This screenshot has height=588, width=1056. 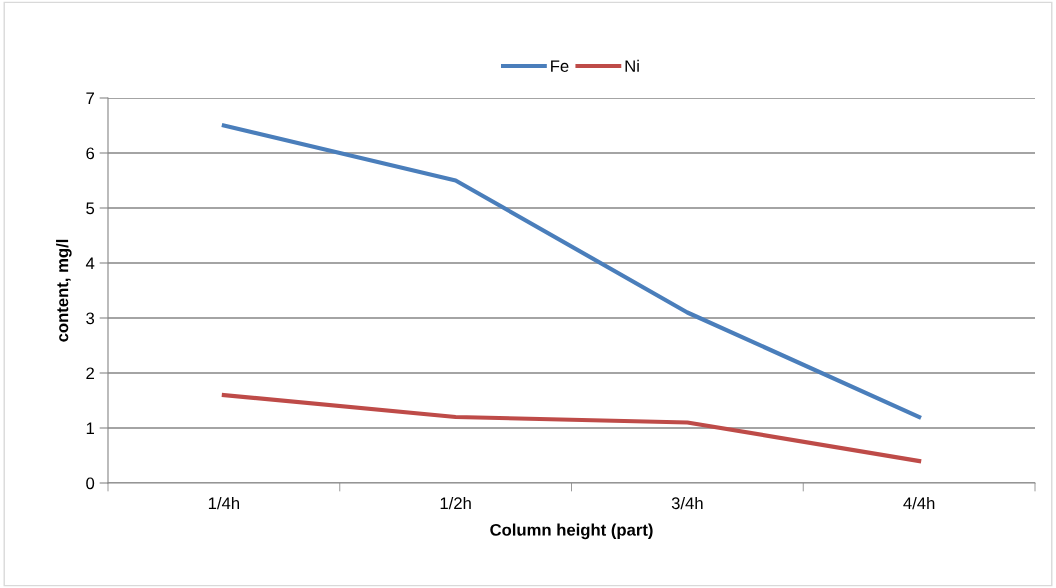 What do you see at coordinates (632, 65) in the screenshot?
I see `legend-label: Ni` at bounding box center [632, 65].